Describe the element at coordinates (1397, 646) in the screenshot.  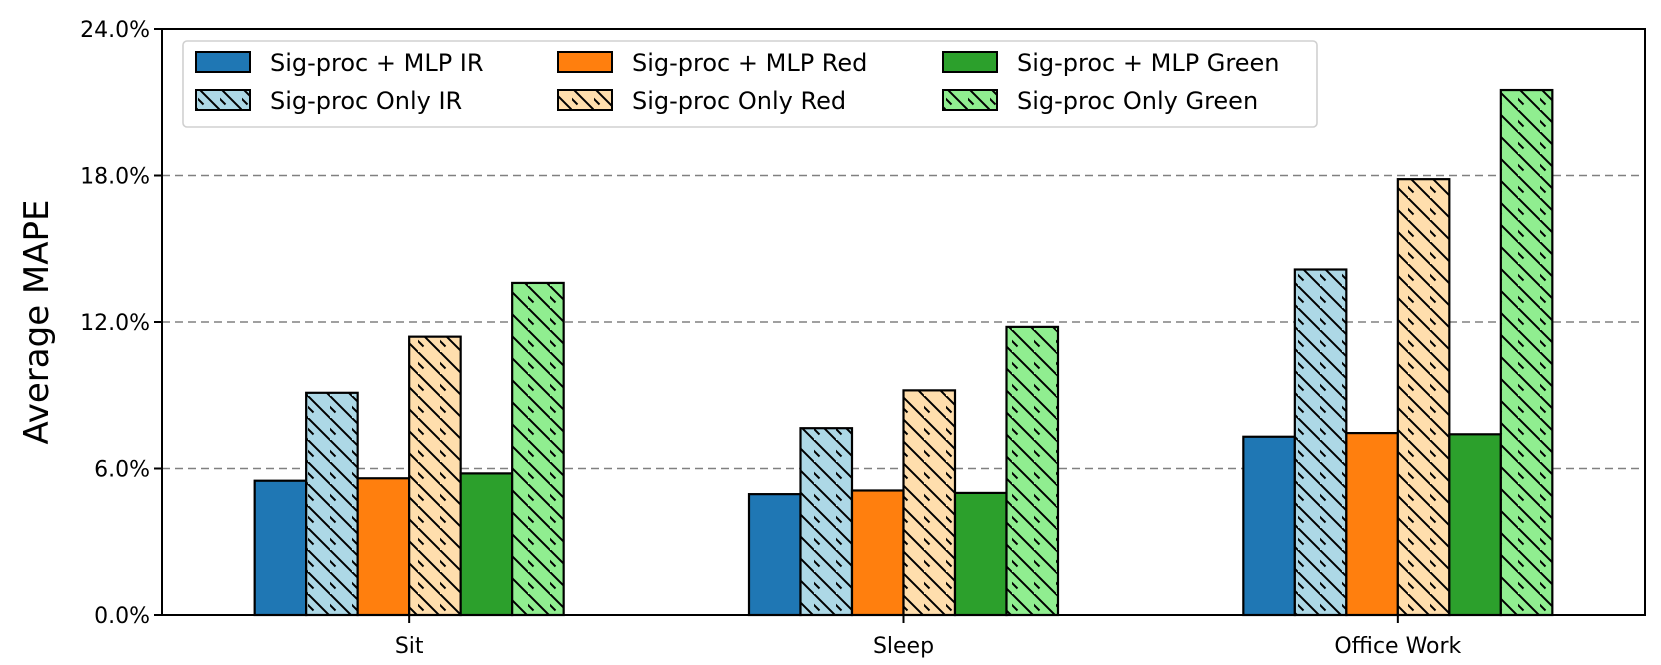
I see `x-tick-label: Office Work` at that location.